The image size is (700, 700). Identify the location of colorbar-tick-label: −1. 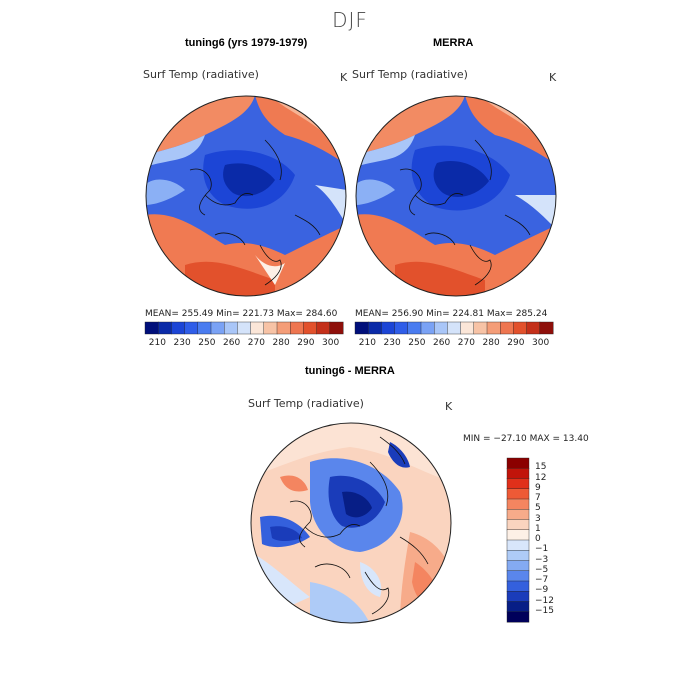
(542, 549).